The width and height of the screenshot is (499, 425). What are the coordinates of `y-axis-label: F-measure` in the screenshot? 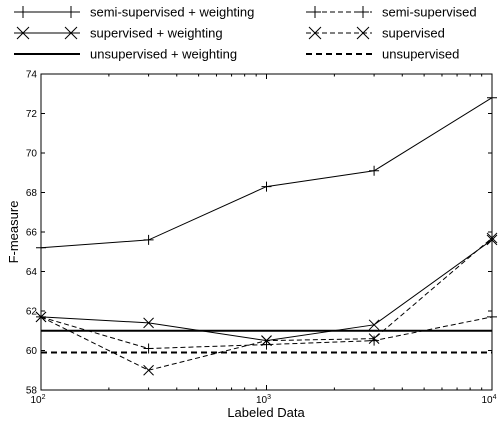 It's located at (13, 232).